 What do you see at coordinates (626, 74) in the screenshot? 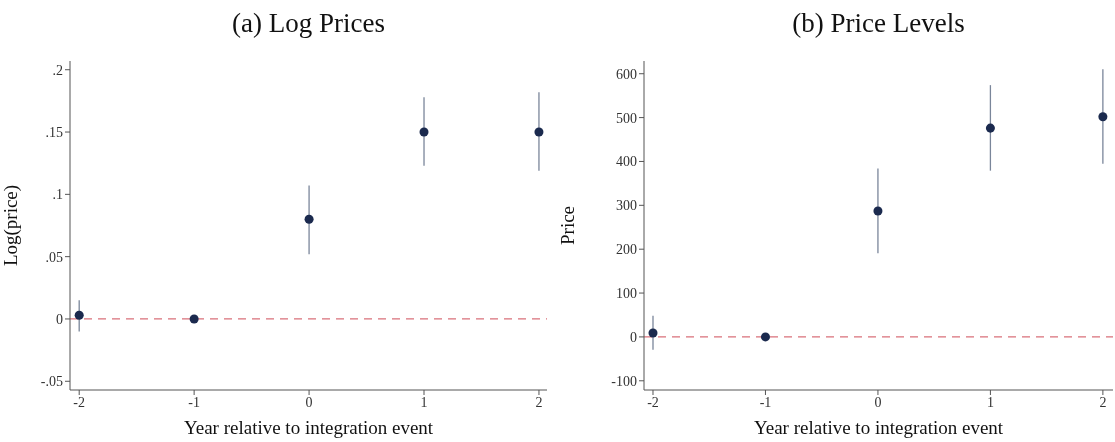
I see `y-tick-label: 600` at bounding box center [626, 74].